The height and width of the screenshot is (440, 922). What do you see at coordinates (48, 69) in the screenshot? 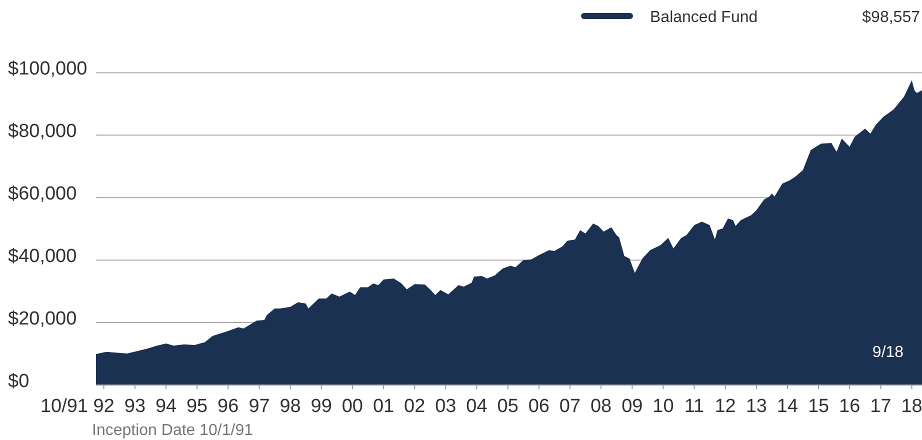
I see `y-tick-label: $100,000` at bounding box center [48, 69].